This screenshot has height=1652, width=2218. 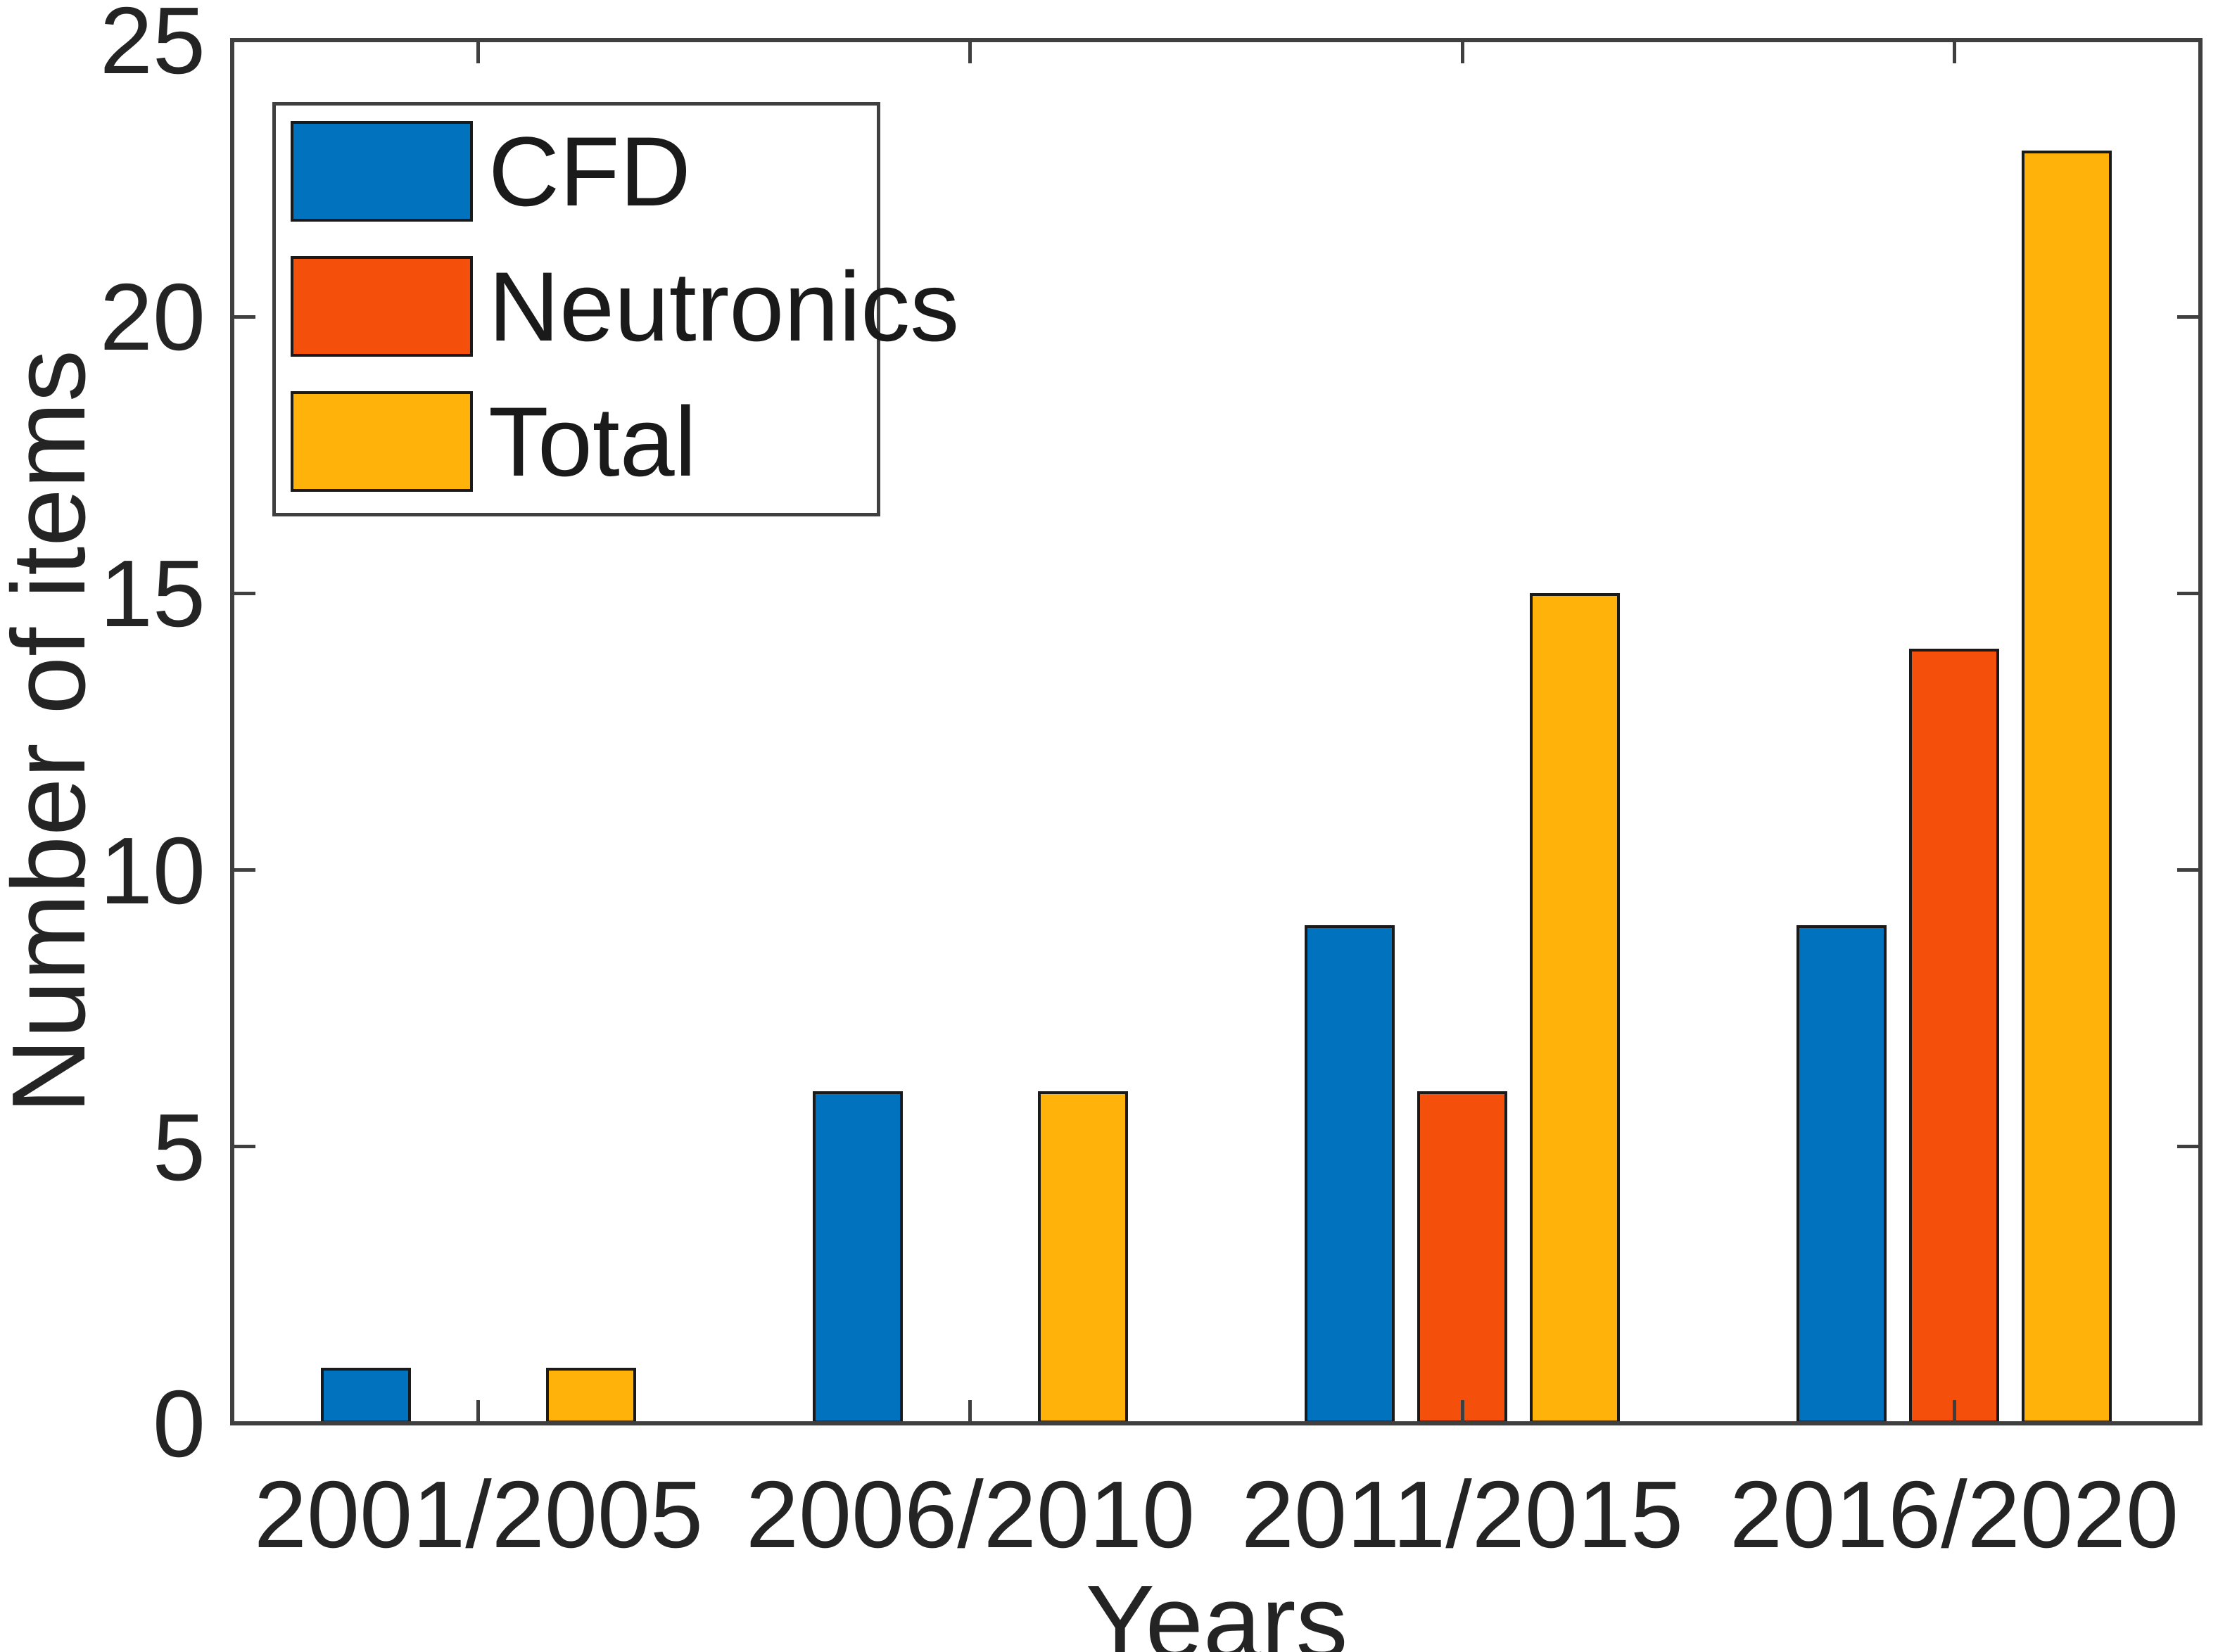 What do you see at coordinates (724, 306) in the screenshot?
I see `legend-label-neutronics: Neutronics` at bounding box center [724, 306].